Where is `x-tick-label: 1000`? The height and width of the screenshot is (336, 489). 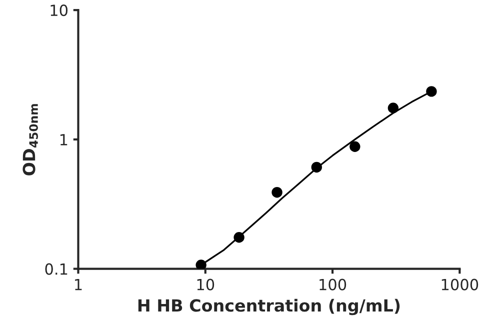 x-tick-label: 1000 is located at coordinates (460, 284).